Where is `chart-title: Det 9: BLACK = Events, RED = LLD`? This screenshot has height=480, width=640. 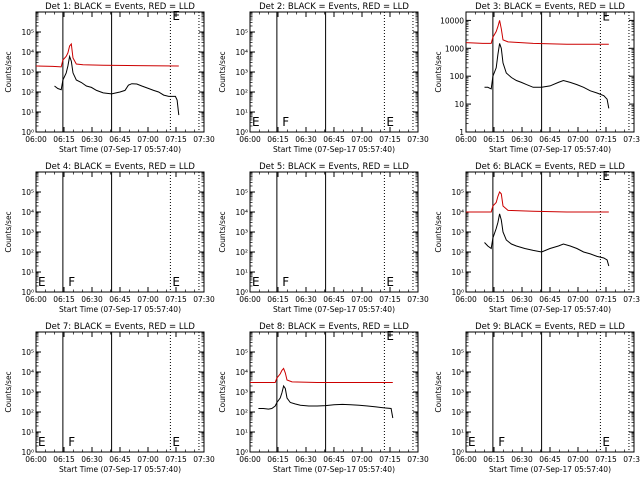 chart-title: Det 9: BLACK = Events, RED = LLD is located at coordinates (550, 327).